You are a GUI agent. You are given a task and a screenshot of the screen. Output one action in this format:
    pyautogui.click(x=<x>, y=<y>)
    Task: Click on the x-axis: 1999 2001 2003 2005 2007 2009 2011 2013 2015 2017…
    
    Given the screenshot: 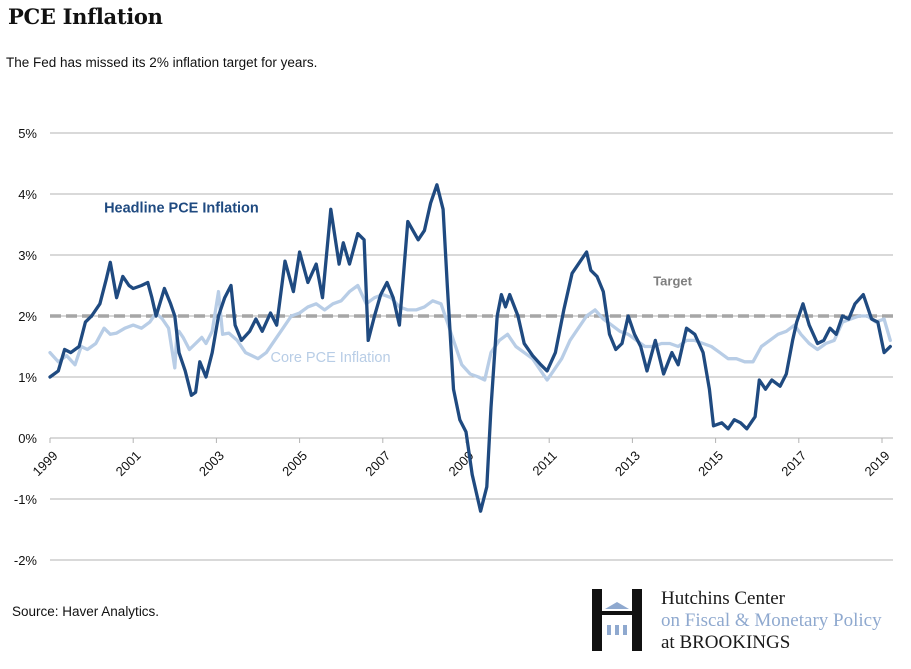 What is the action you would take?
    pyautogui.click(x=461, y=458)
    